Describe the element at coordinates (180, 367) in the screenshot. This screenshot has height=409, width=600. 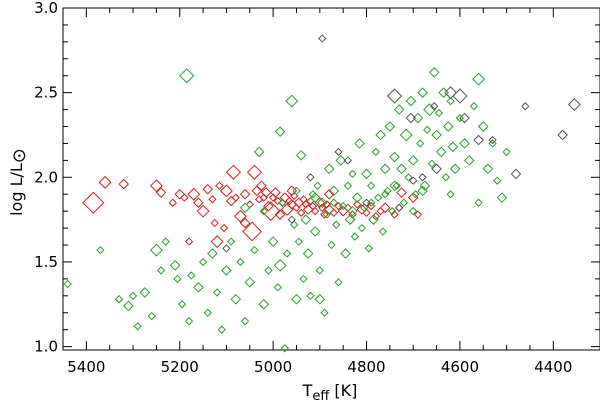
I see `x-tick-label: 5200` at that location.